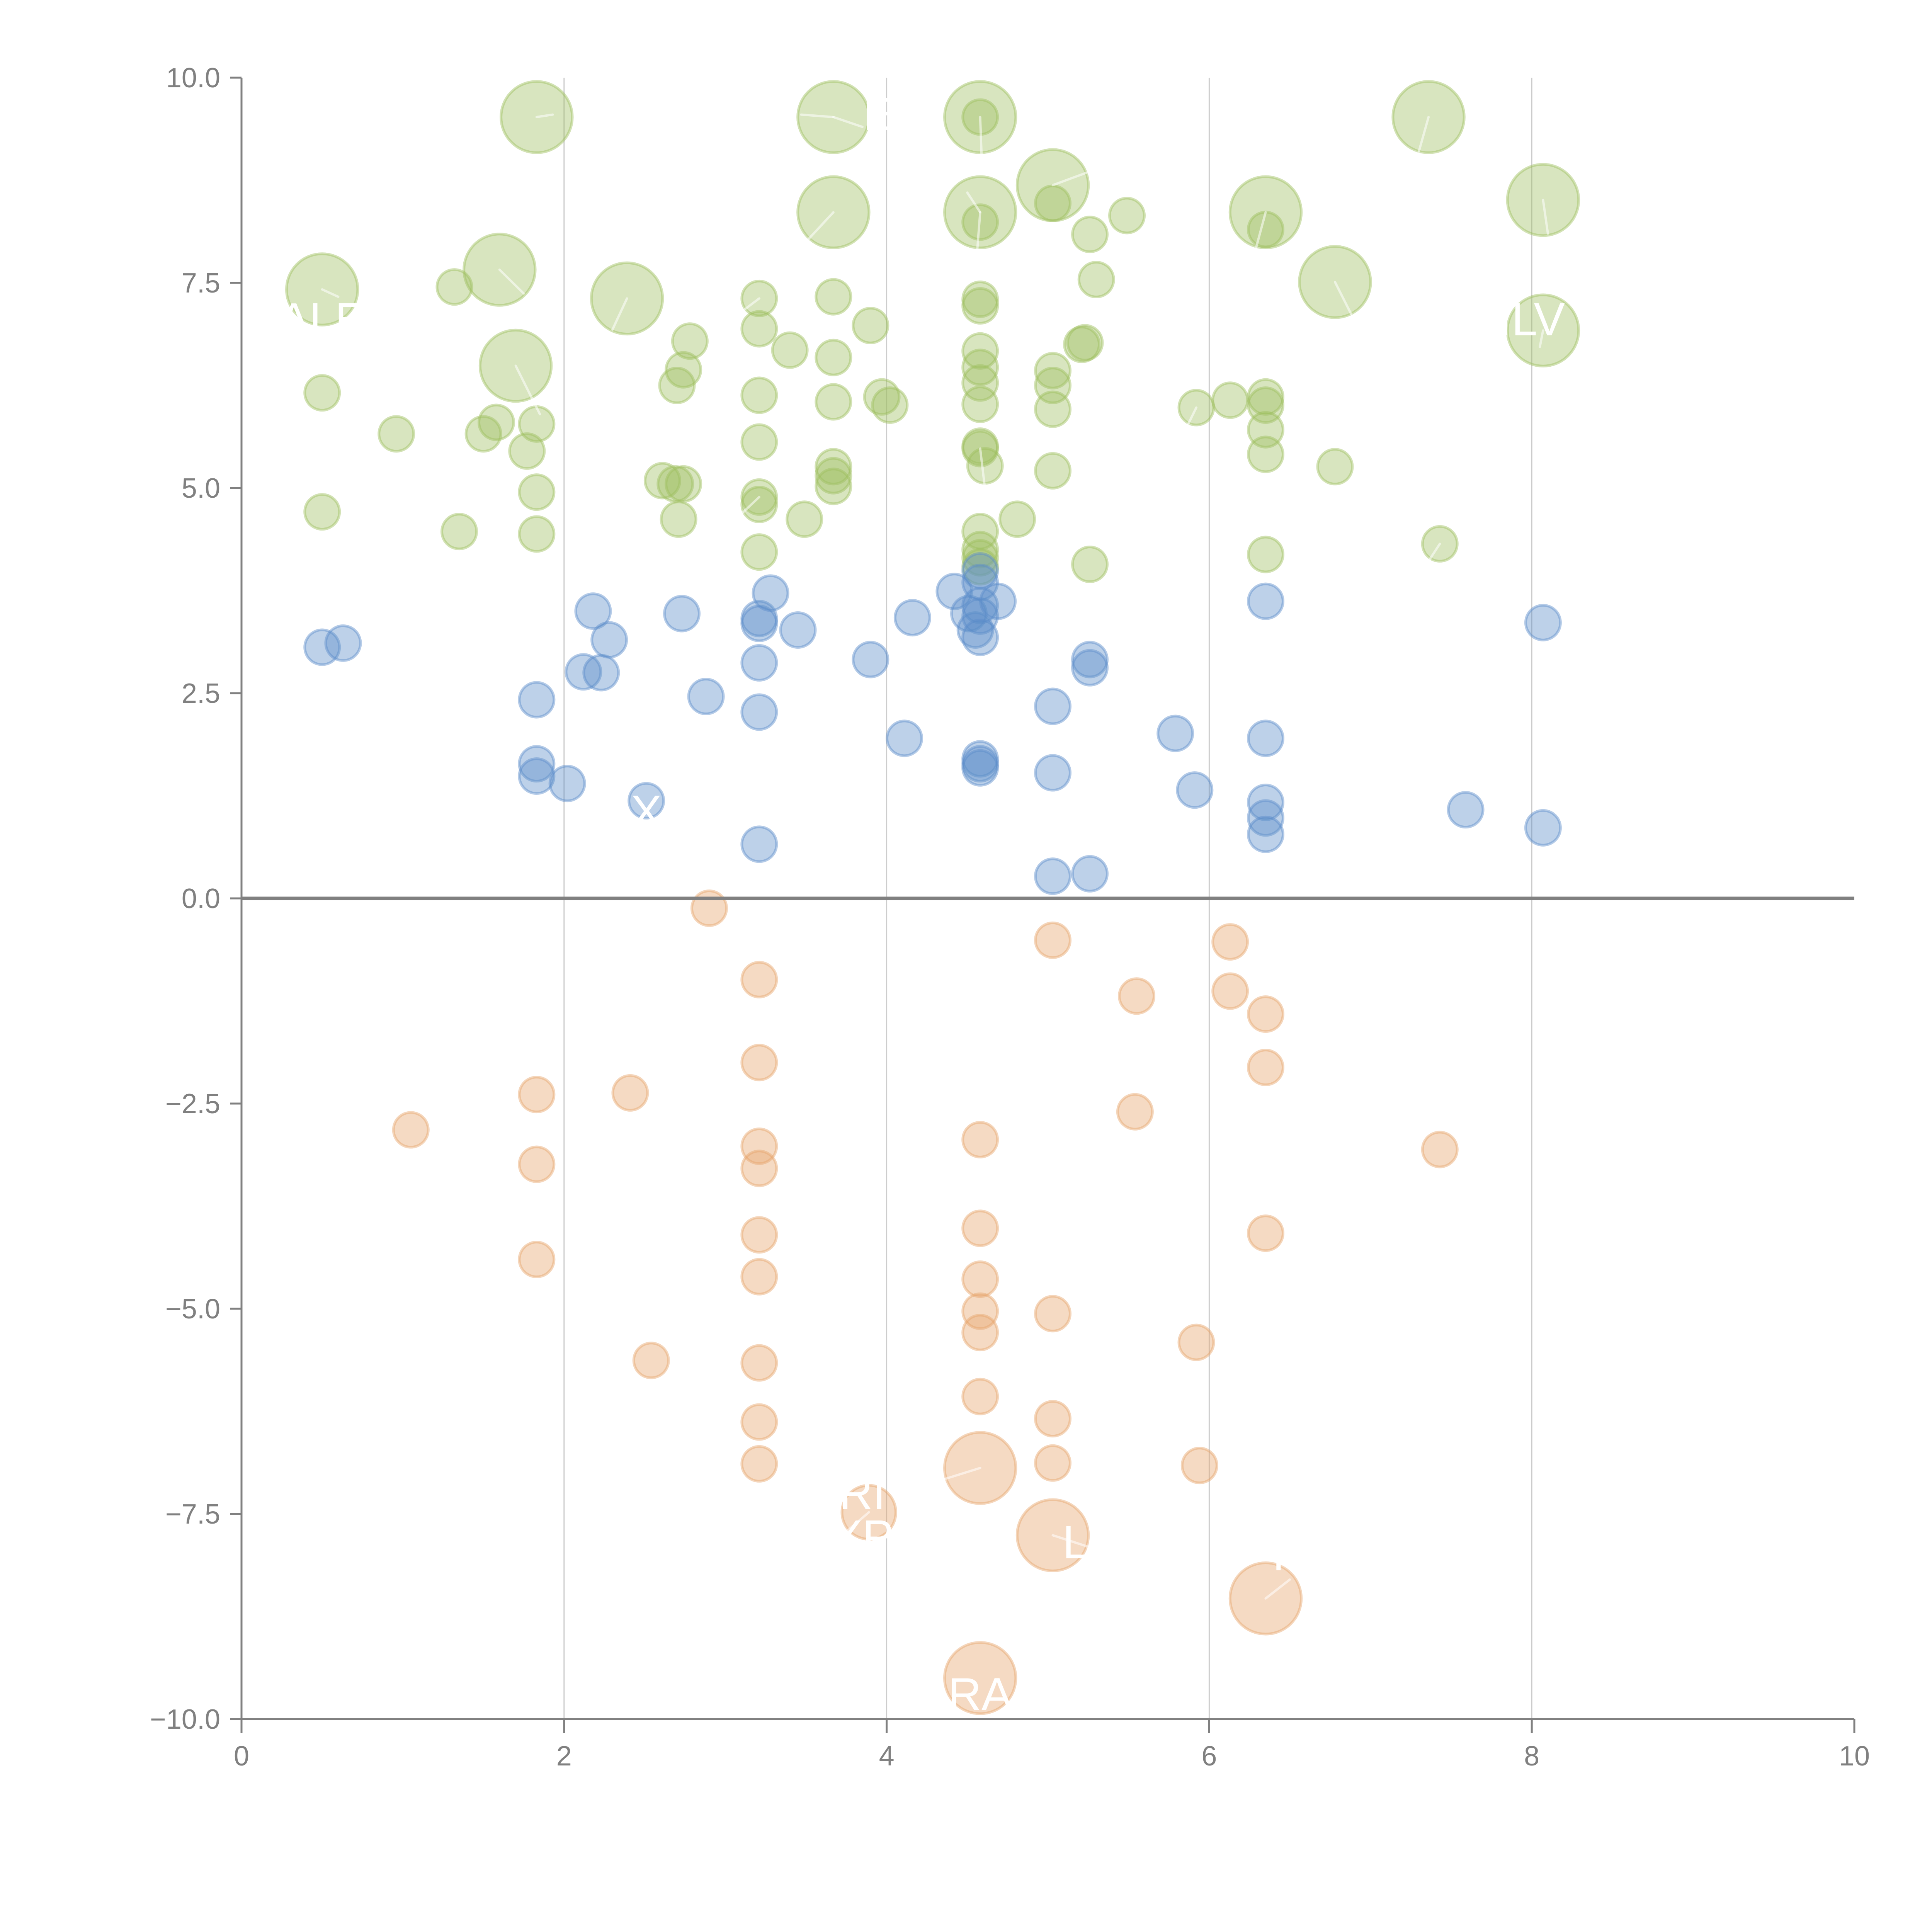  What do you see at coordinates (564, 1756) in the screenshot?
I see `x-tick-label: 2` at bounding box center [564, 1756].